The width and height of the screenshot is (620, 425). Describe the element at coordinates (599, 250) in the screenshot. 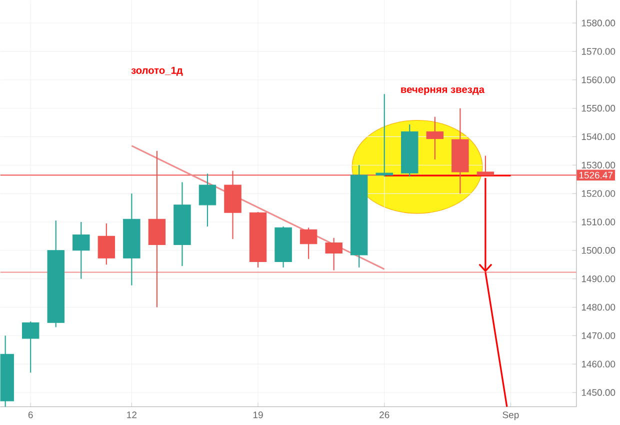

I see `y-tick-label: 1500.00` at that location.